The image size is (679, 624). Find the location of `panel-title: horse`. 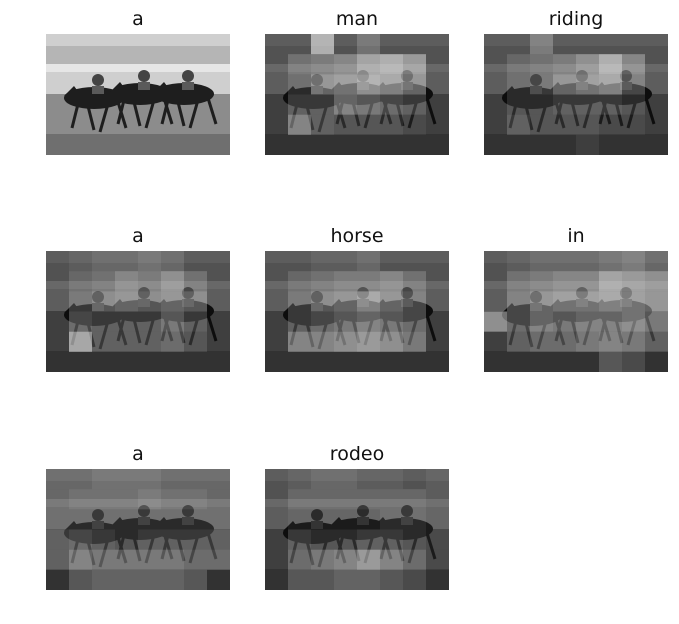

panel-title: horse is located at coordinates (357, 236).